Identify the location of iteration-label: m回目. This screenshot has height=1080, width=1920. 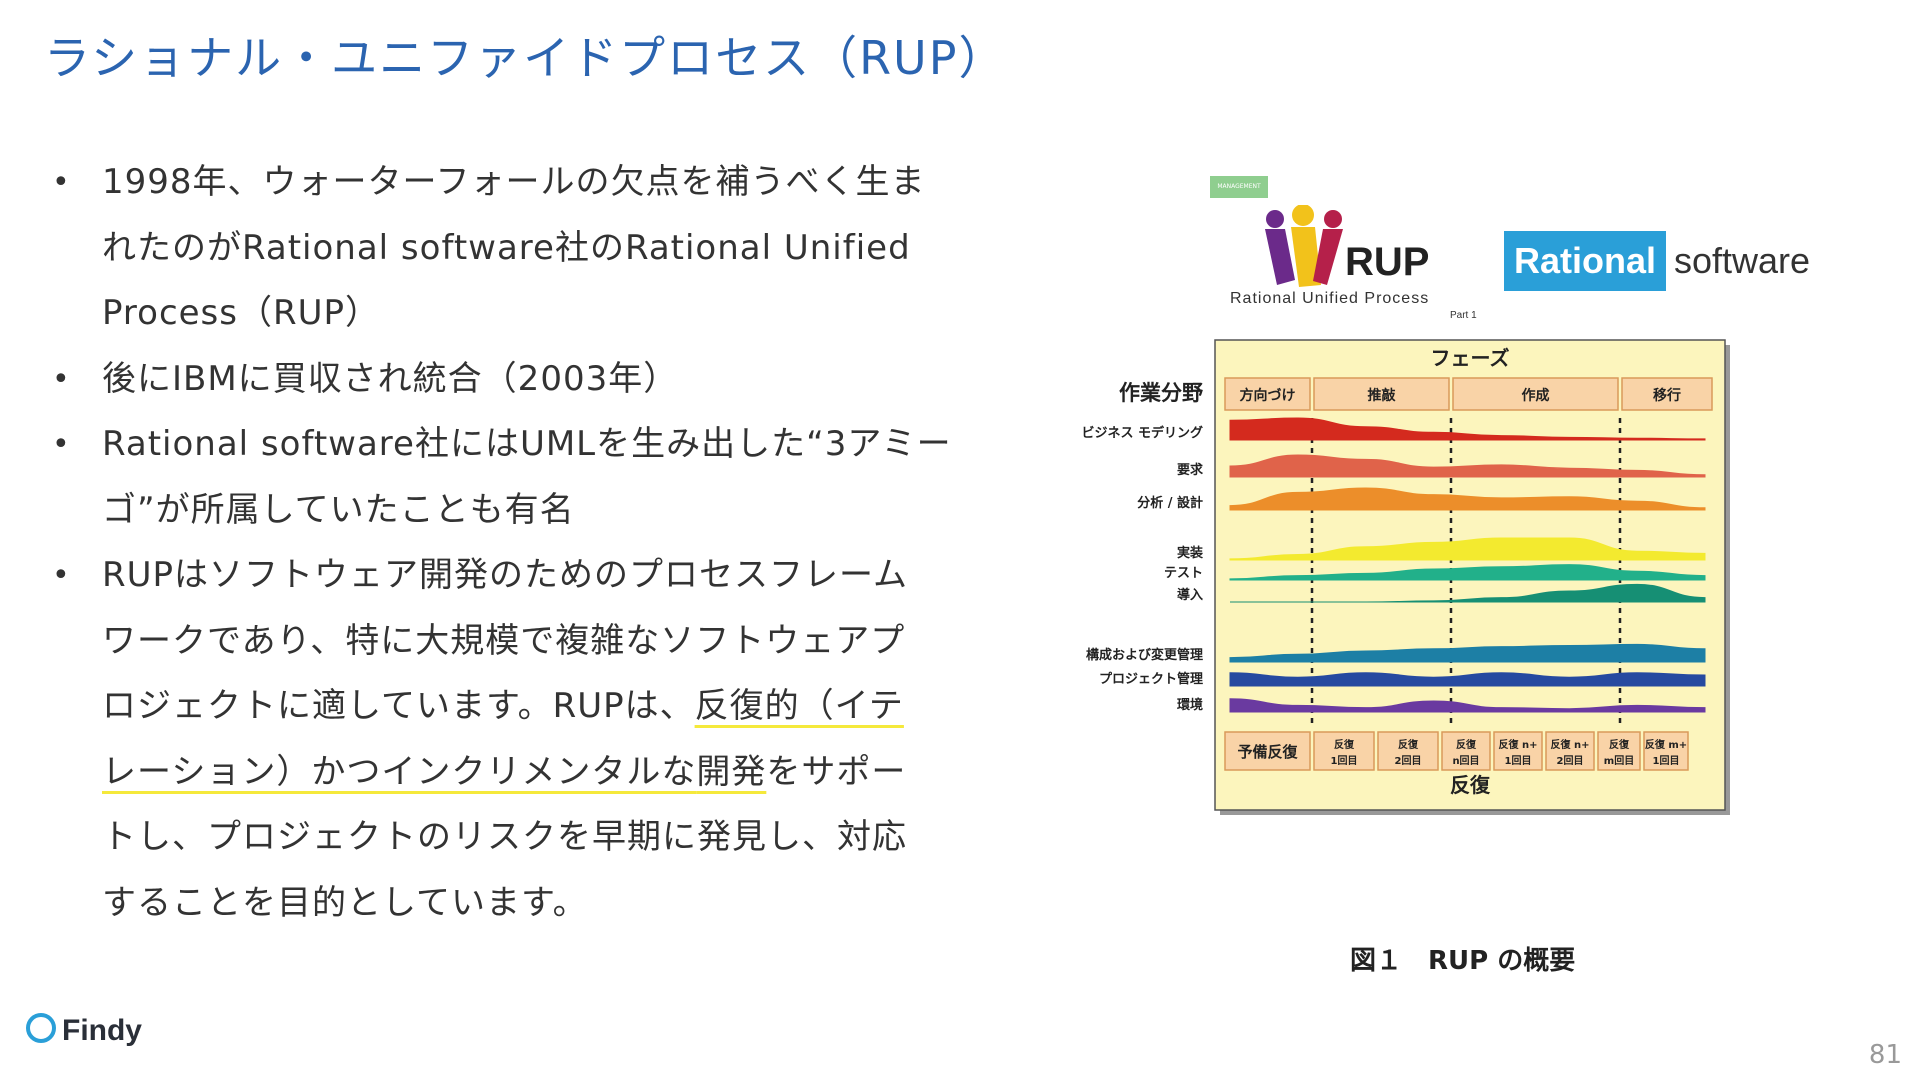
(1619, 761).